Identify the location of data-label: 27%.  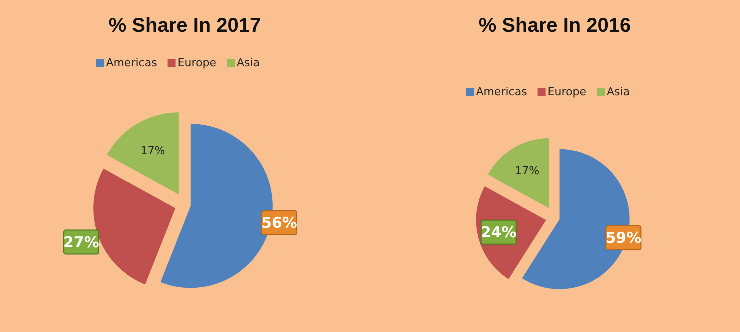
(82, 242).